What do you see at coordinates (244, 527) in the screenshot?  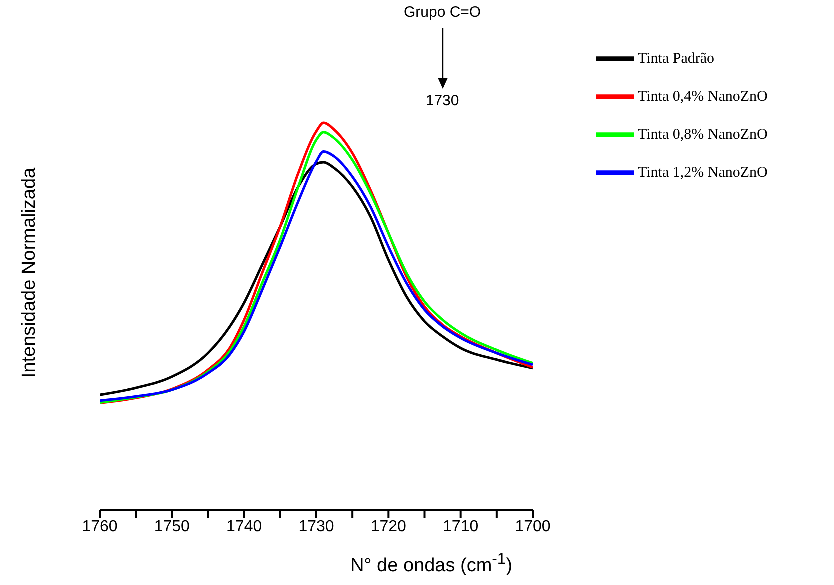 I see `x-tick-label: 1740` at bounding box center [244, 527].